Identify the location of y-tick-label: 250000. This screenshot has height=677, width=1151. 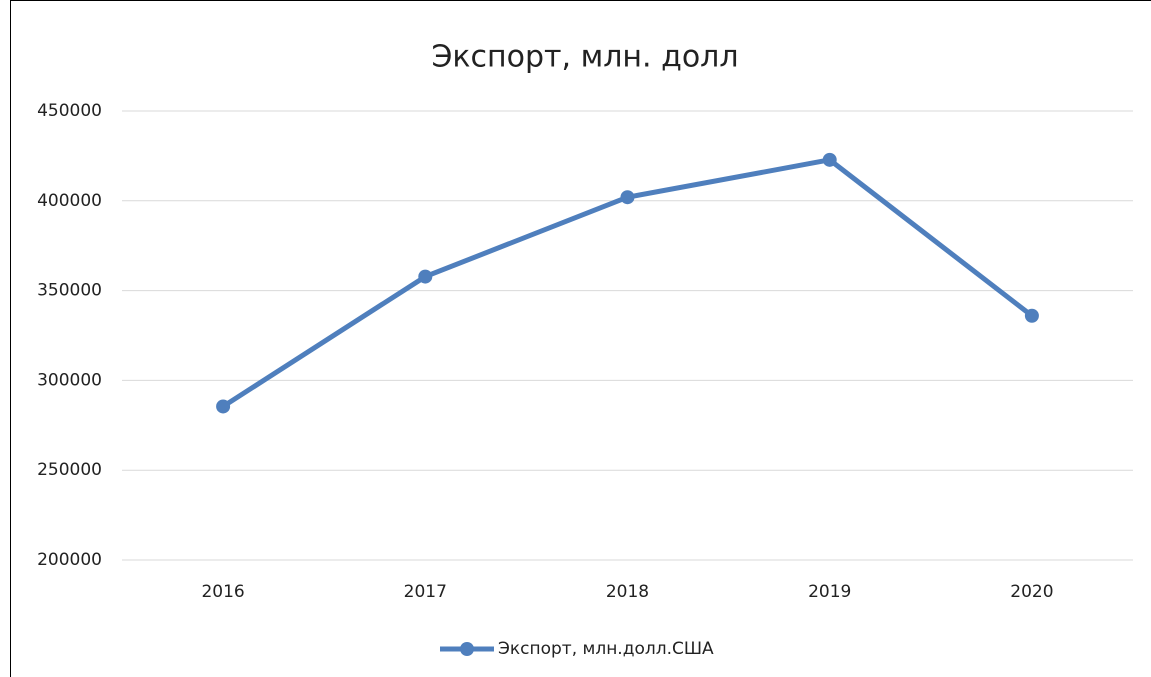
(69, 470).